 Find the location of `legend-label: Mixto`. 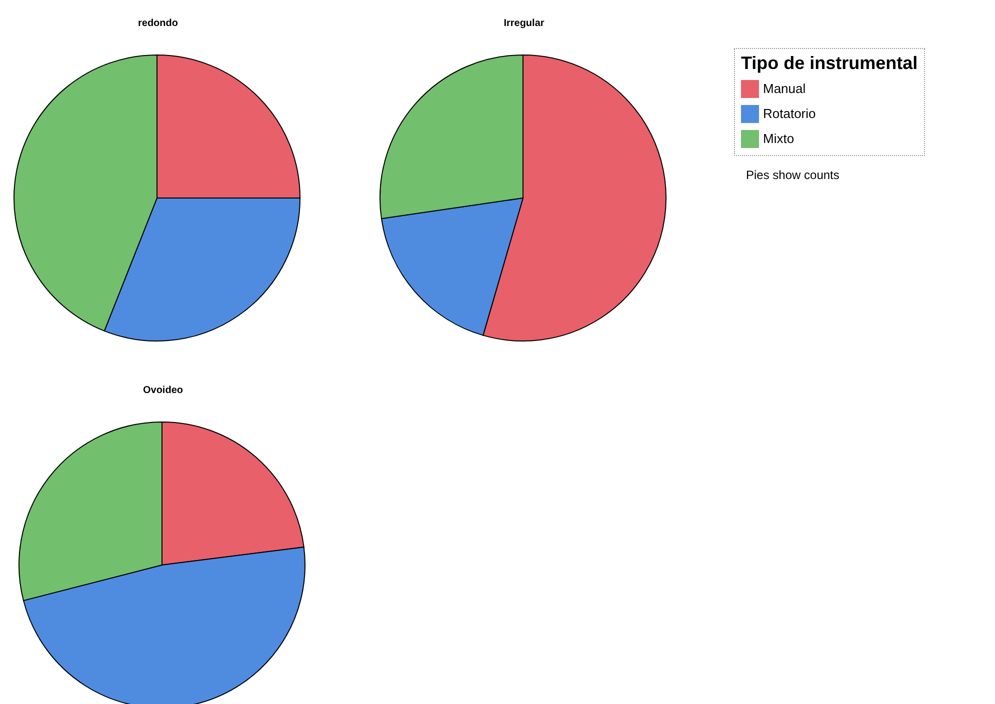

legend-label: Mixto is located at coordinates (779, 139).